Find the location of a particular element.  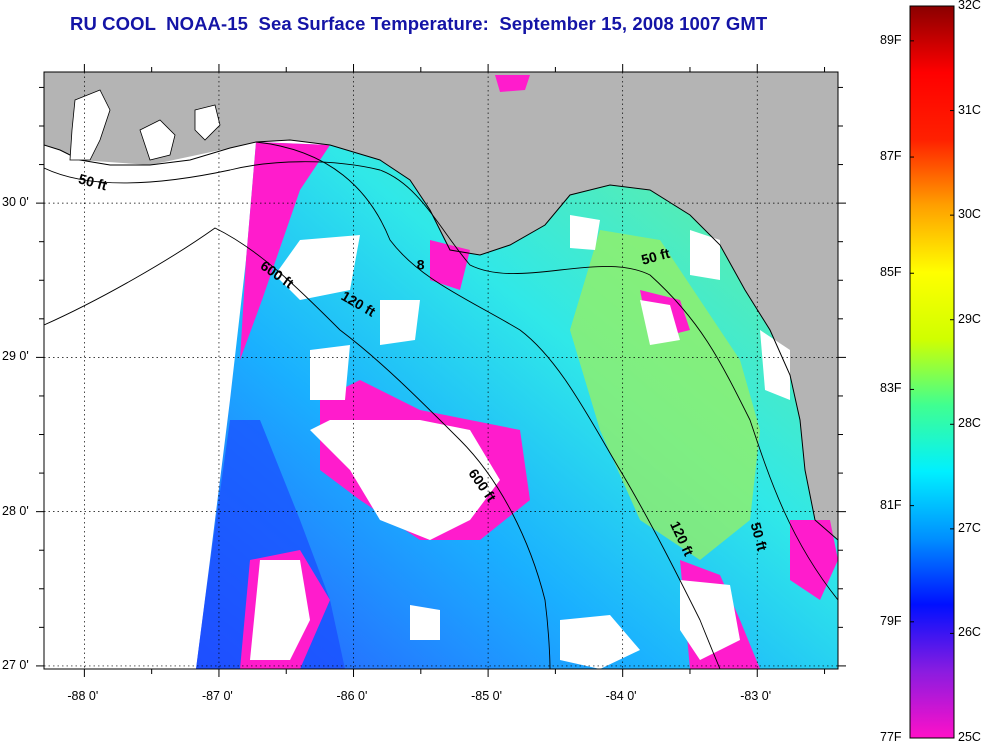

celsius-label: 32C is located at coordinates (969, 6).